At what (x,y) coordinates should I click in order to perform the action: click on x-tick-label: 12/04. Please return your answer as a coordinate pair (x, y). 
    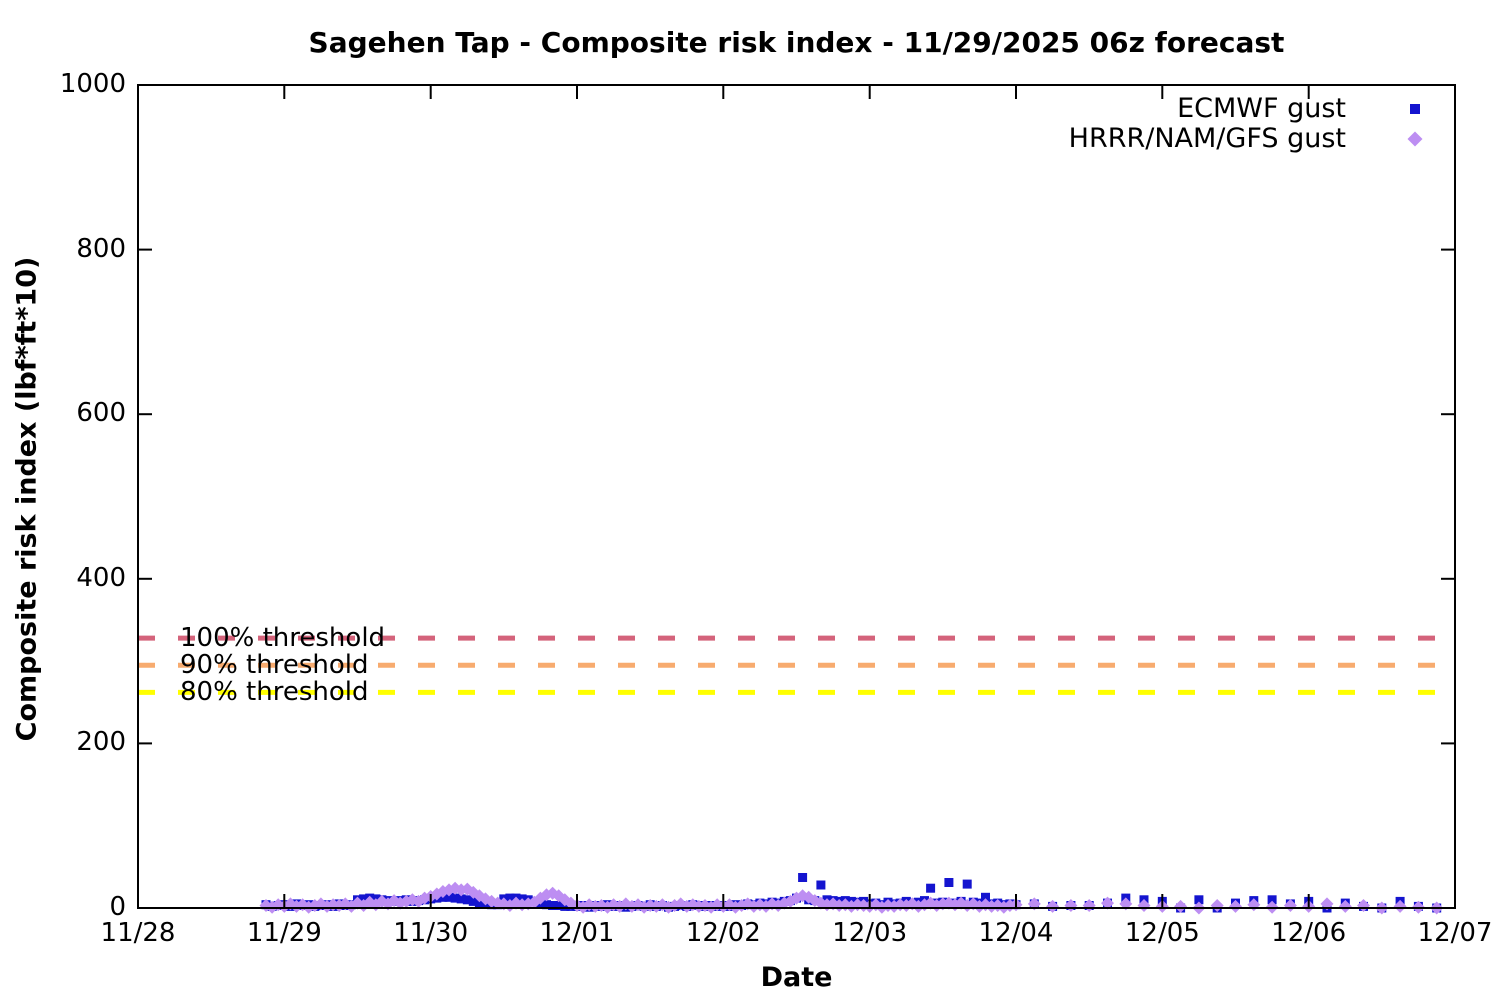
    Looking at the image, I should click on (1016, 933).